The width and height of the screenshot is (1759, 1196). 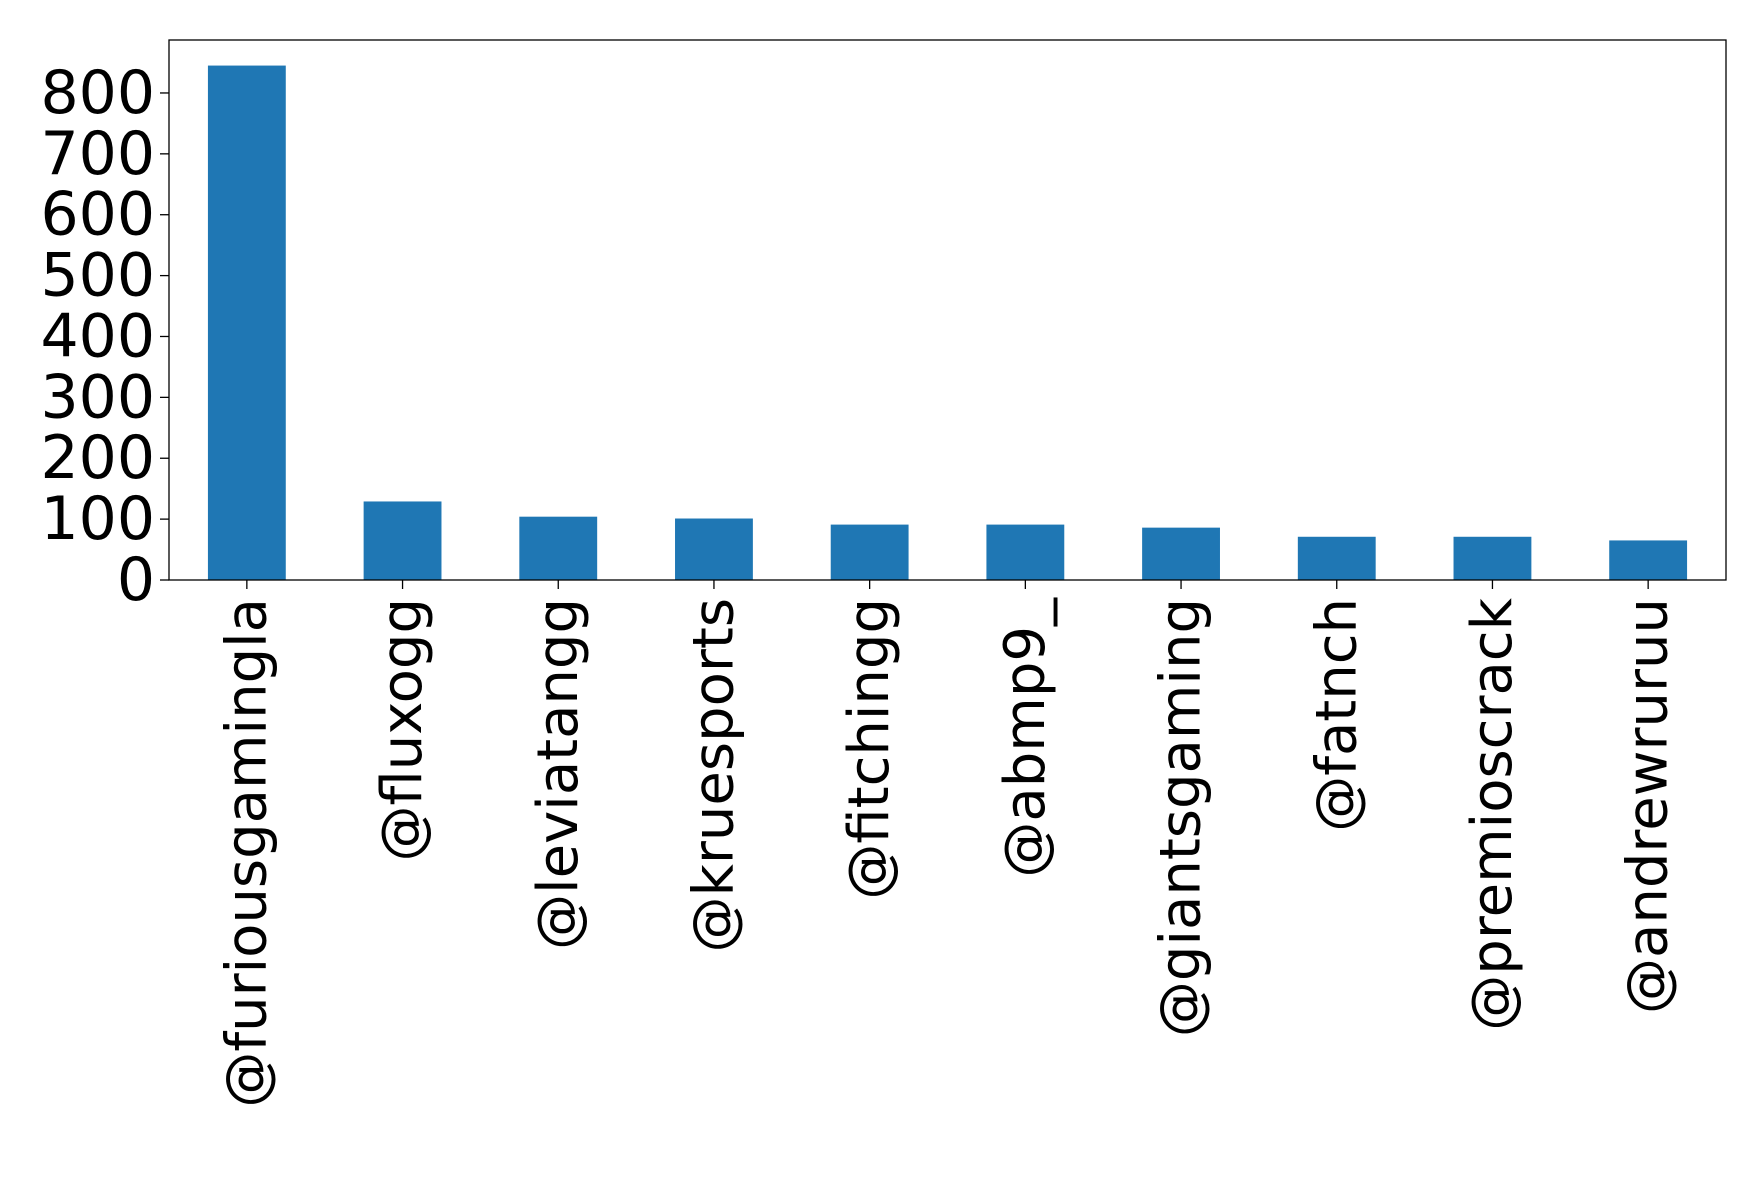 I want to click on x-tick-label: @fitchingg, so click(x=869, y=749).